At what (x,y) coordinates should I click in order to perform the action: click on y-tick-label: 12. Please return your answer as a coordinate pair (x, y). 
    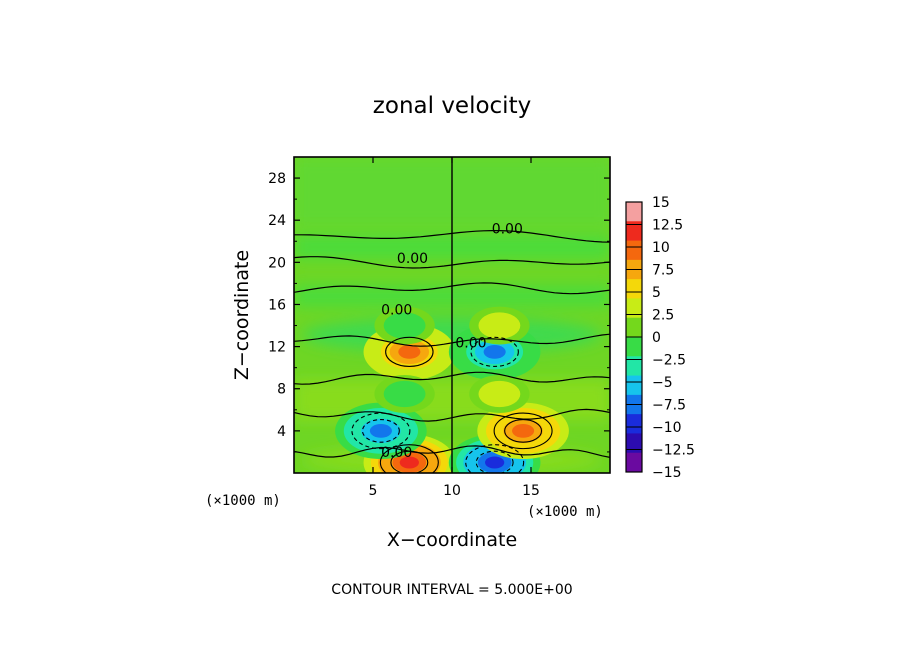
    Looking at the image, I should click on (277, 348).